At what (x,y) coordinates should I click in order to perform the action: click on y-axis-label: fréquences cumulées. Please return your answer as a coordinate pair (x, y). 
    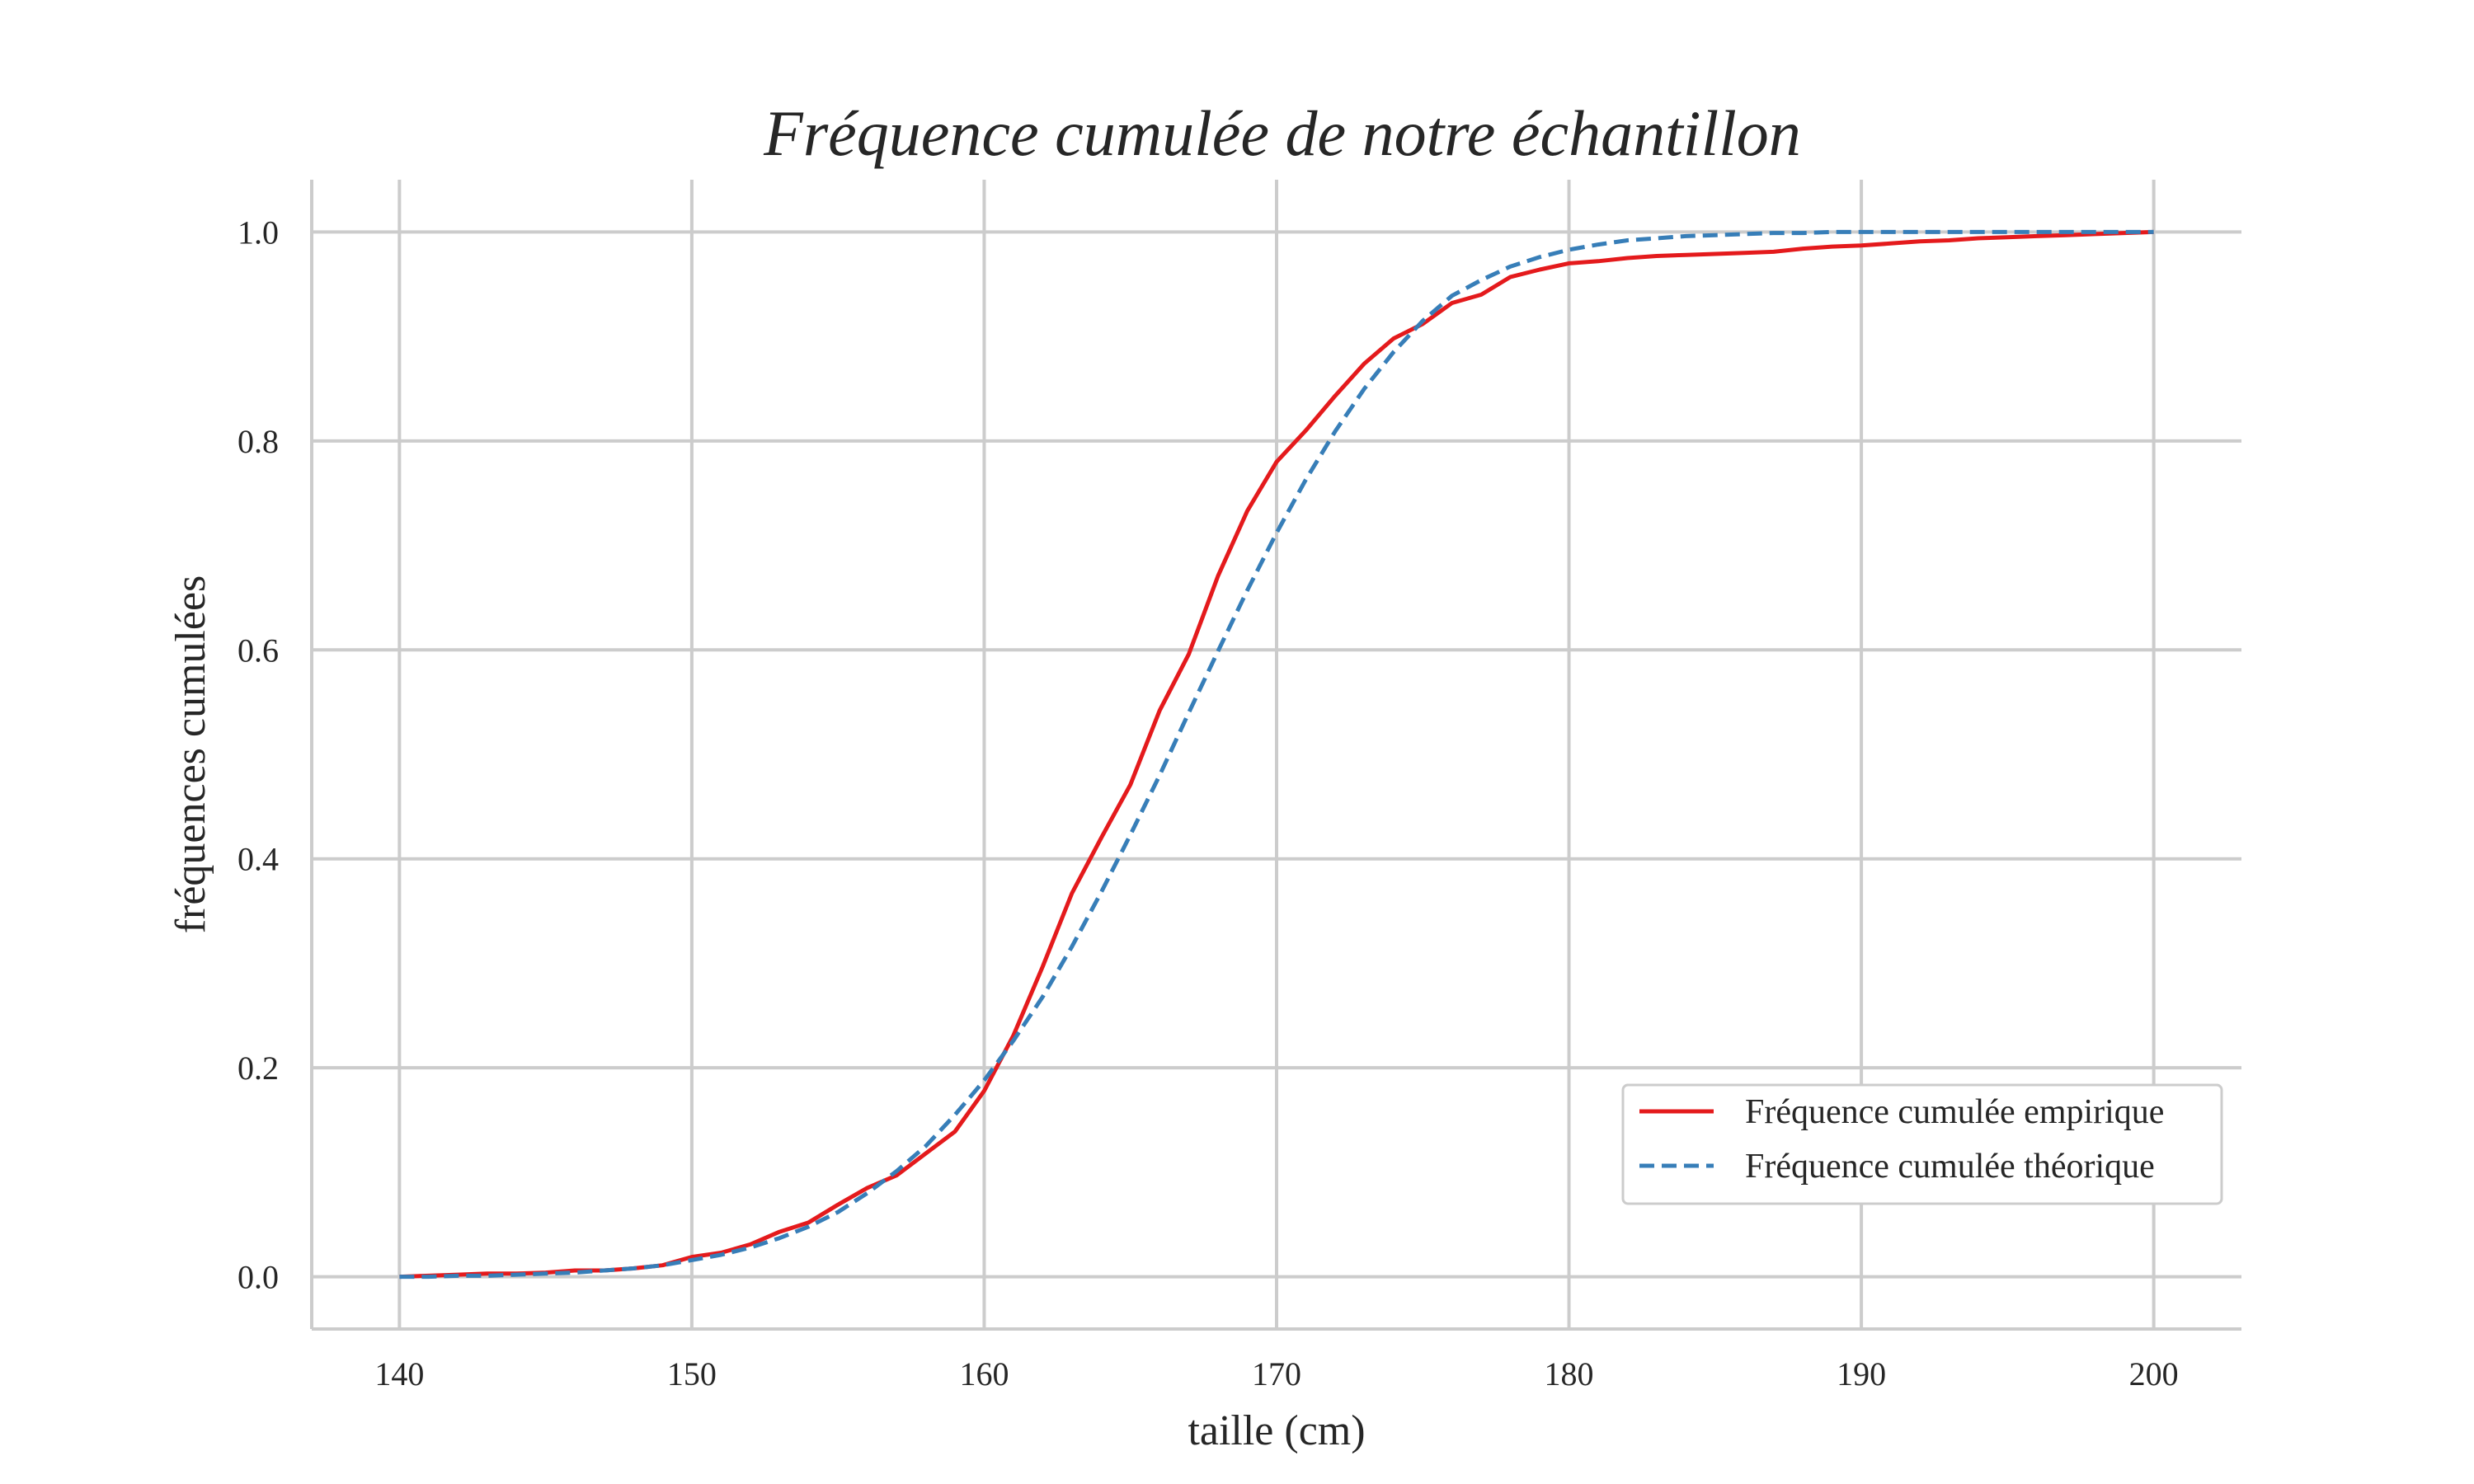
    Looking at the image, I should click on (190, 754).